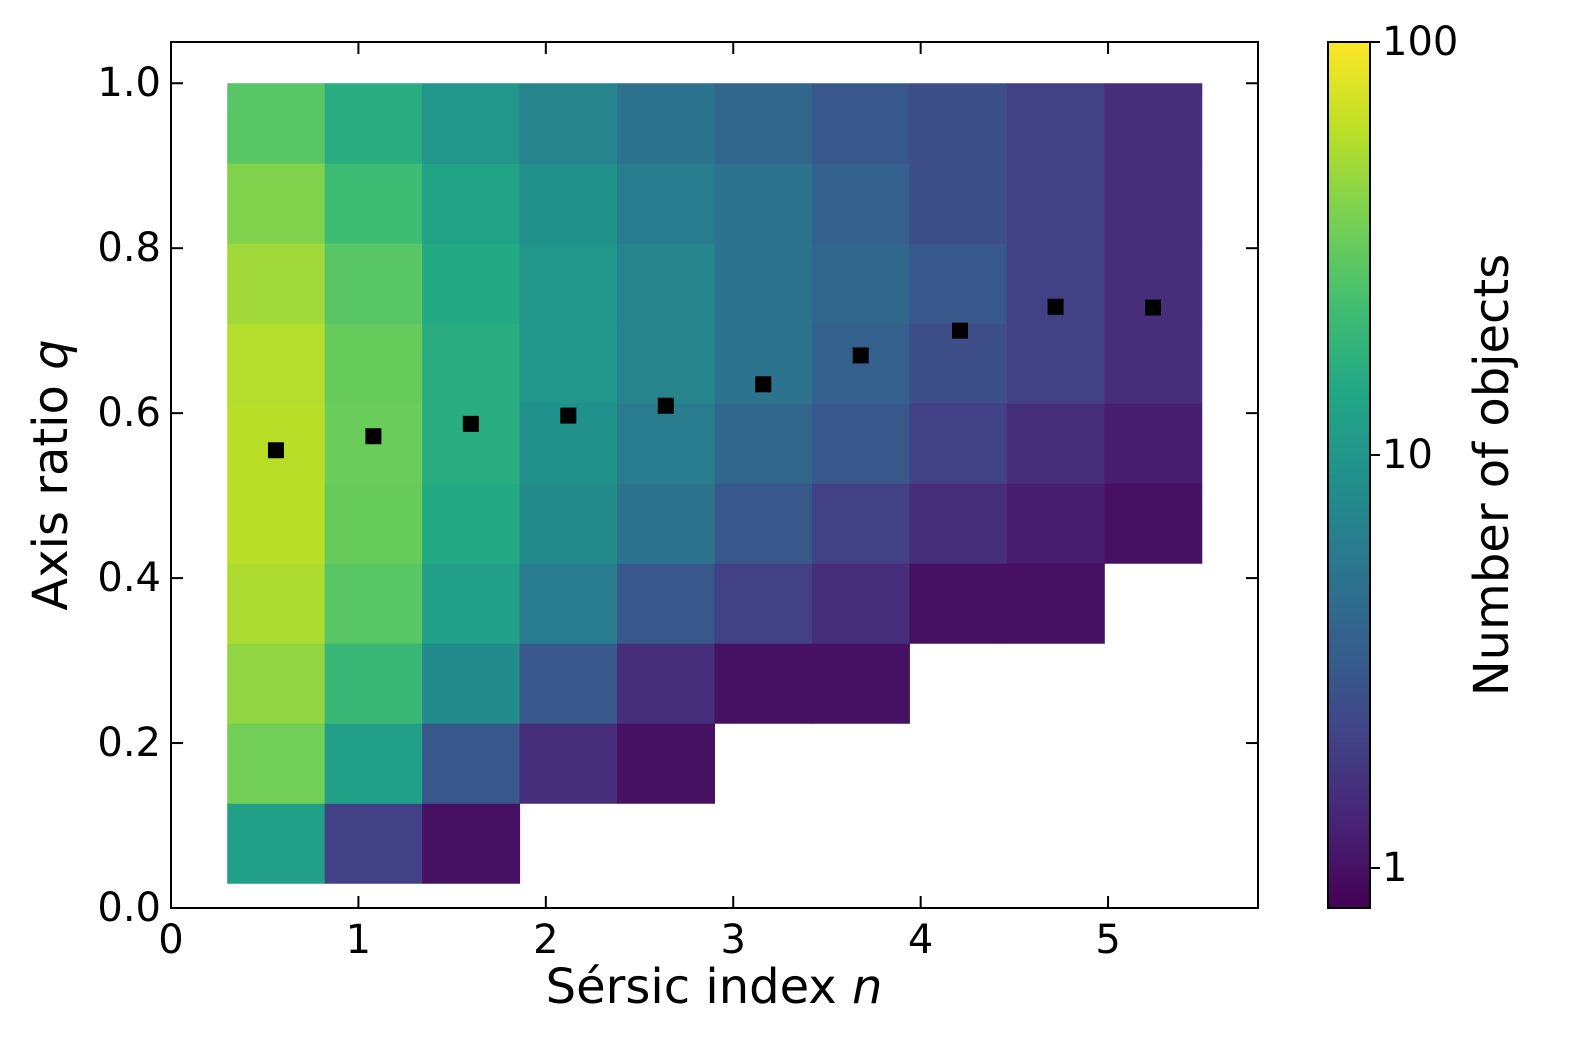 The height and width of the screenshot is (1052, 1578). I want to click on x-axis-label: Sérsic index n, so click(714, 987).